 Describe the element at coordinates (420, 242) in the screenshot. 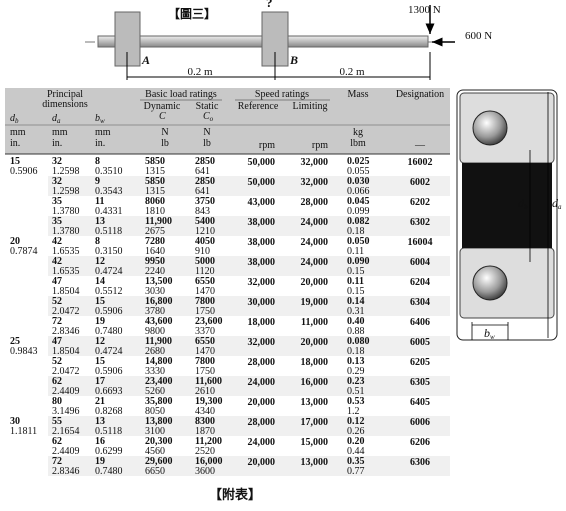

I see `designation: 16004` at that location.